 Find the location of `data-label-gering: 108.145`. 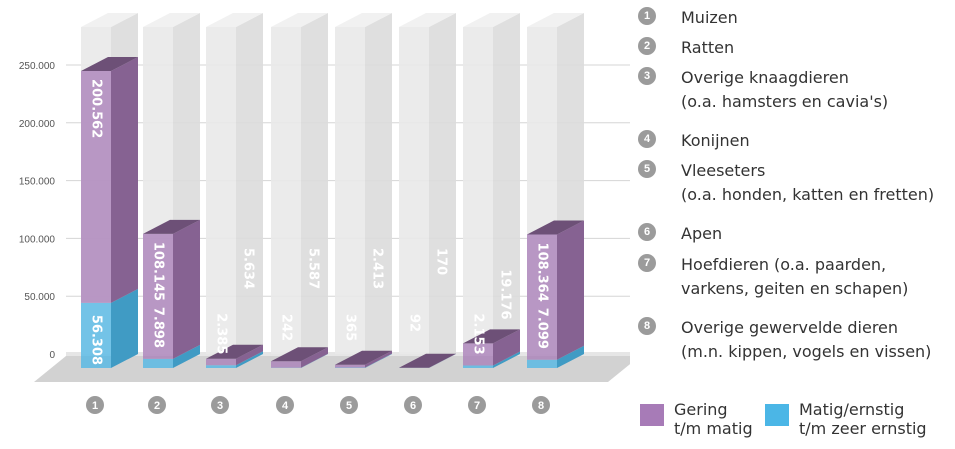

data-label-gering: 108.145 is located at coordinates (158, 271).